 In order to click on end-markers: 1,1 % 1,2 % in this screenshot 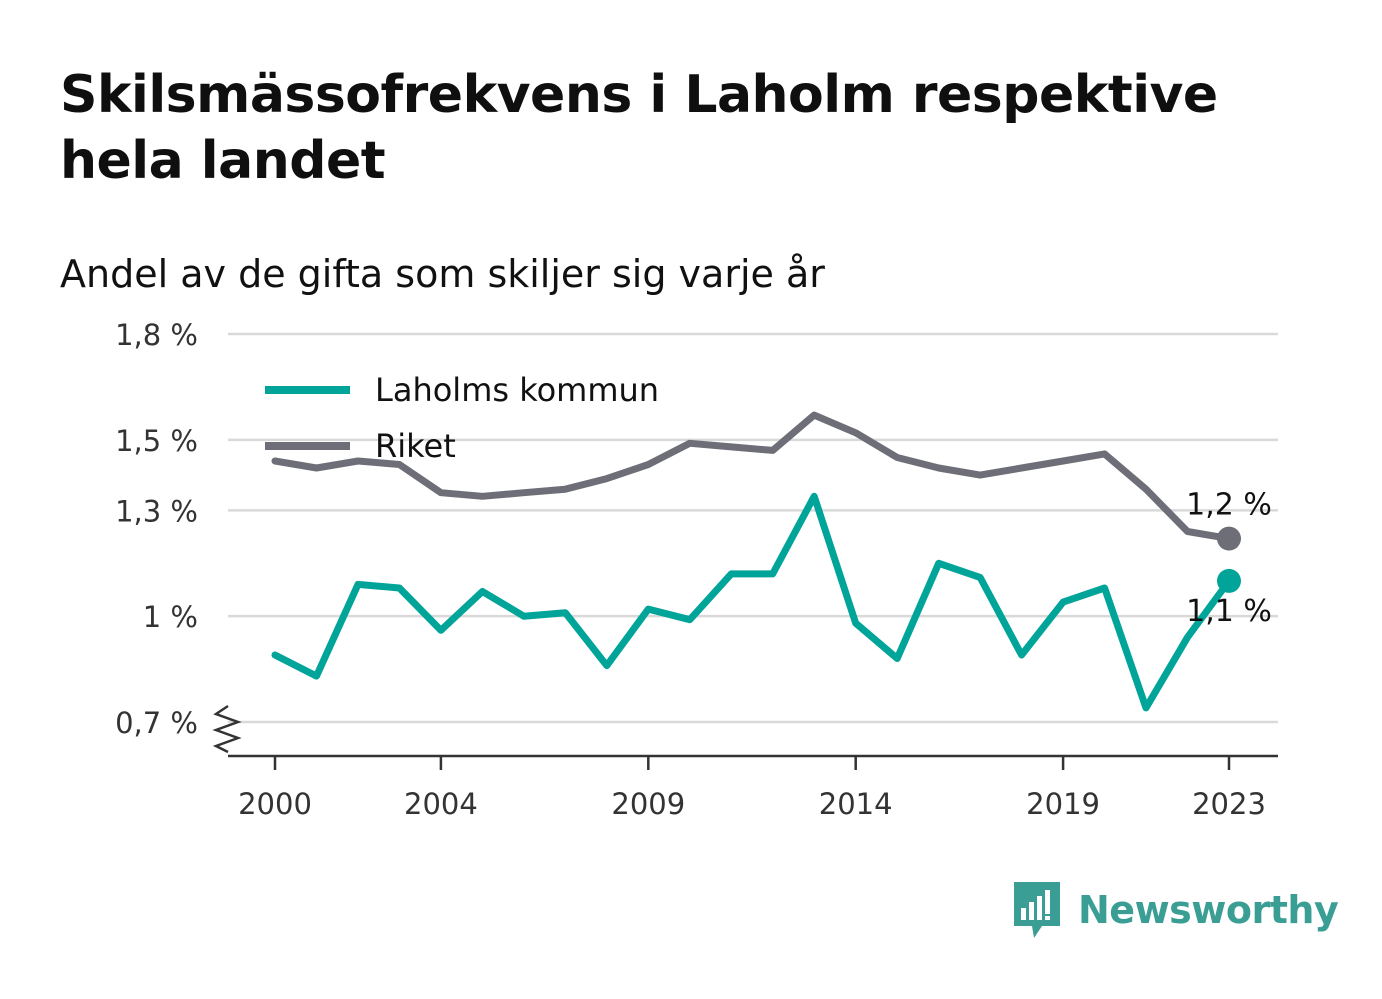, I will do `click(1229, 558)`.